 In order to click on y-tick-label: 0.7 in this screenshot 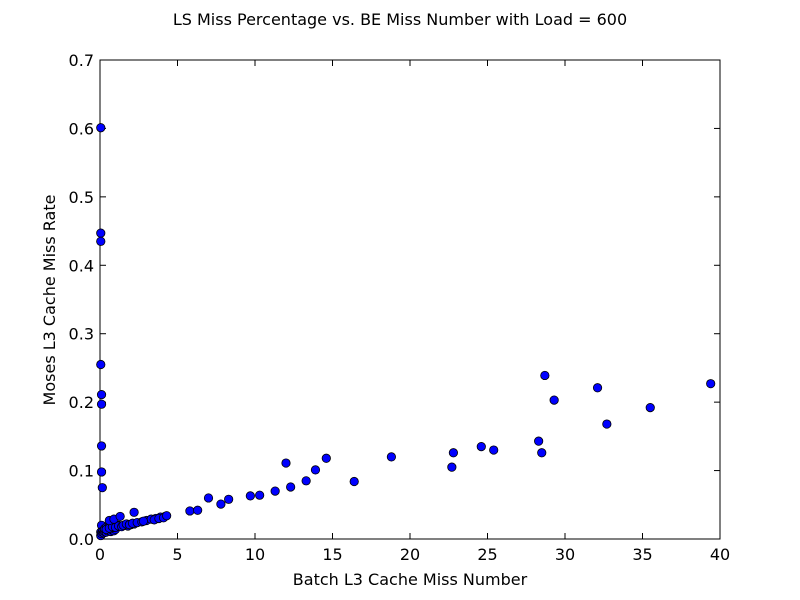, I will do `click(81, 60)`.